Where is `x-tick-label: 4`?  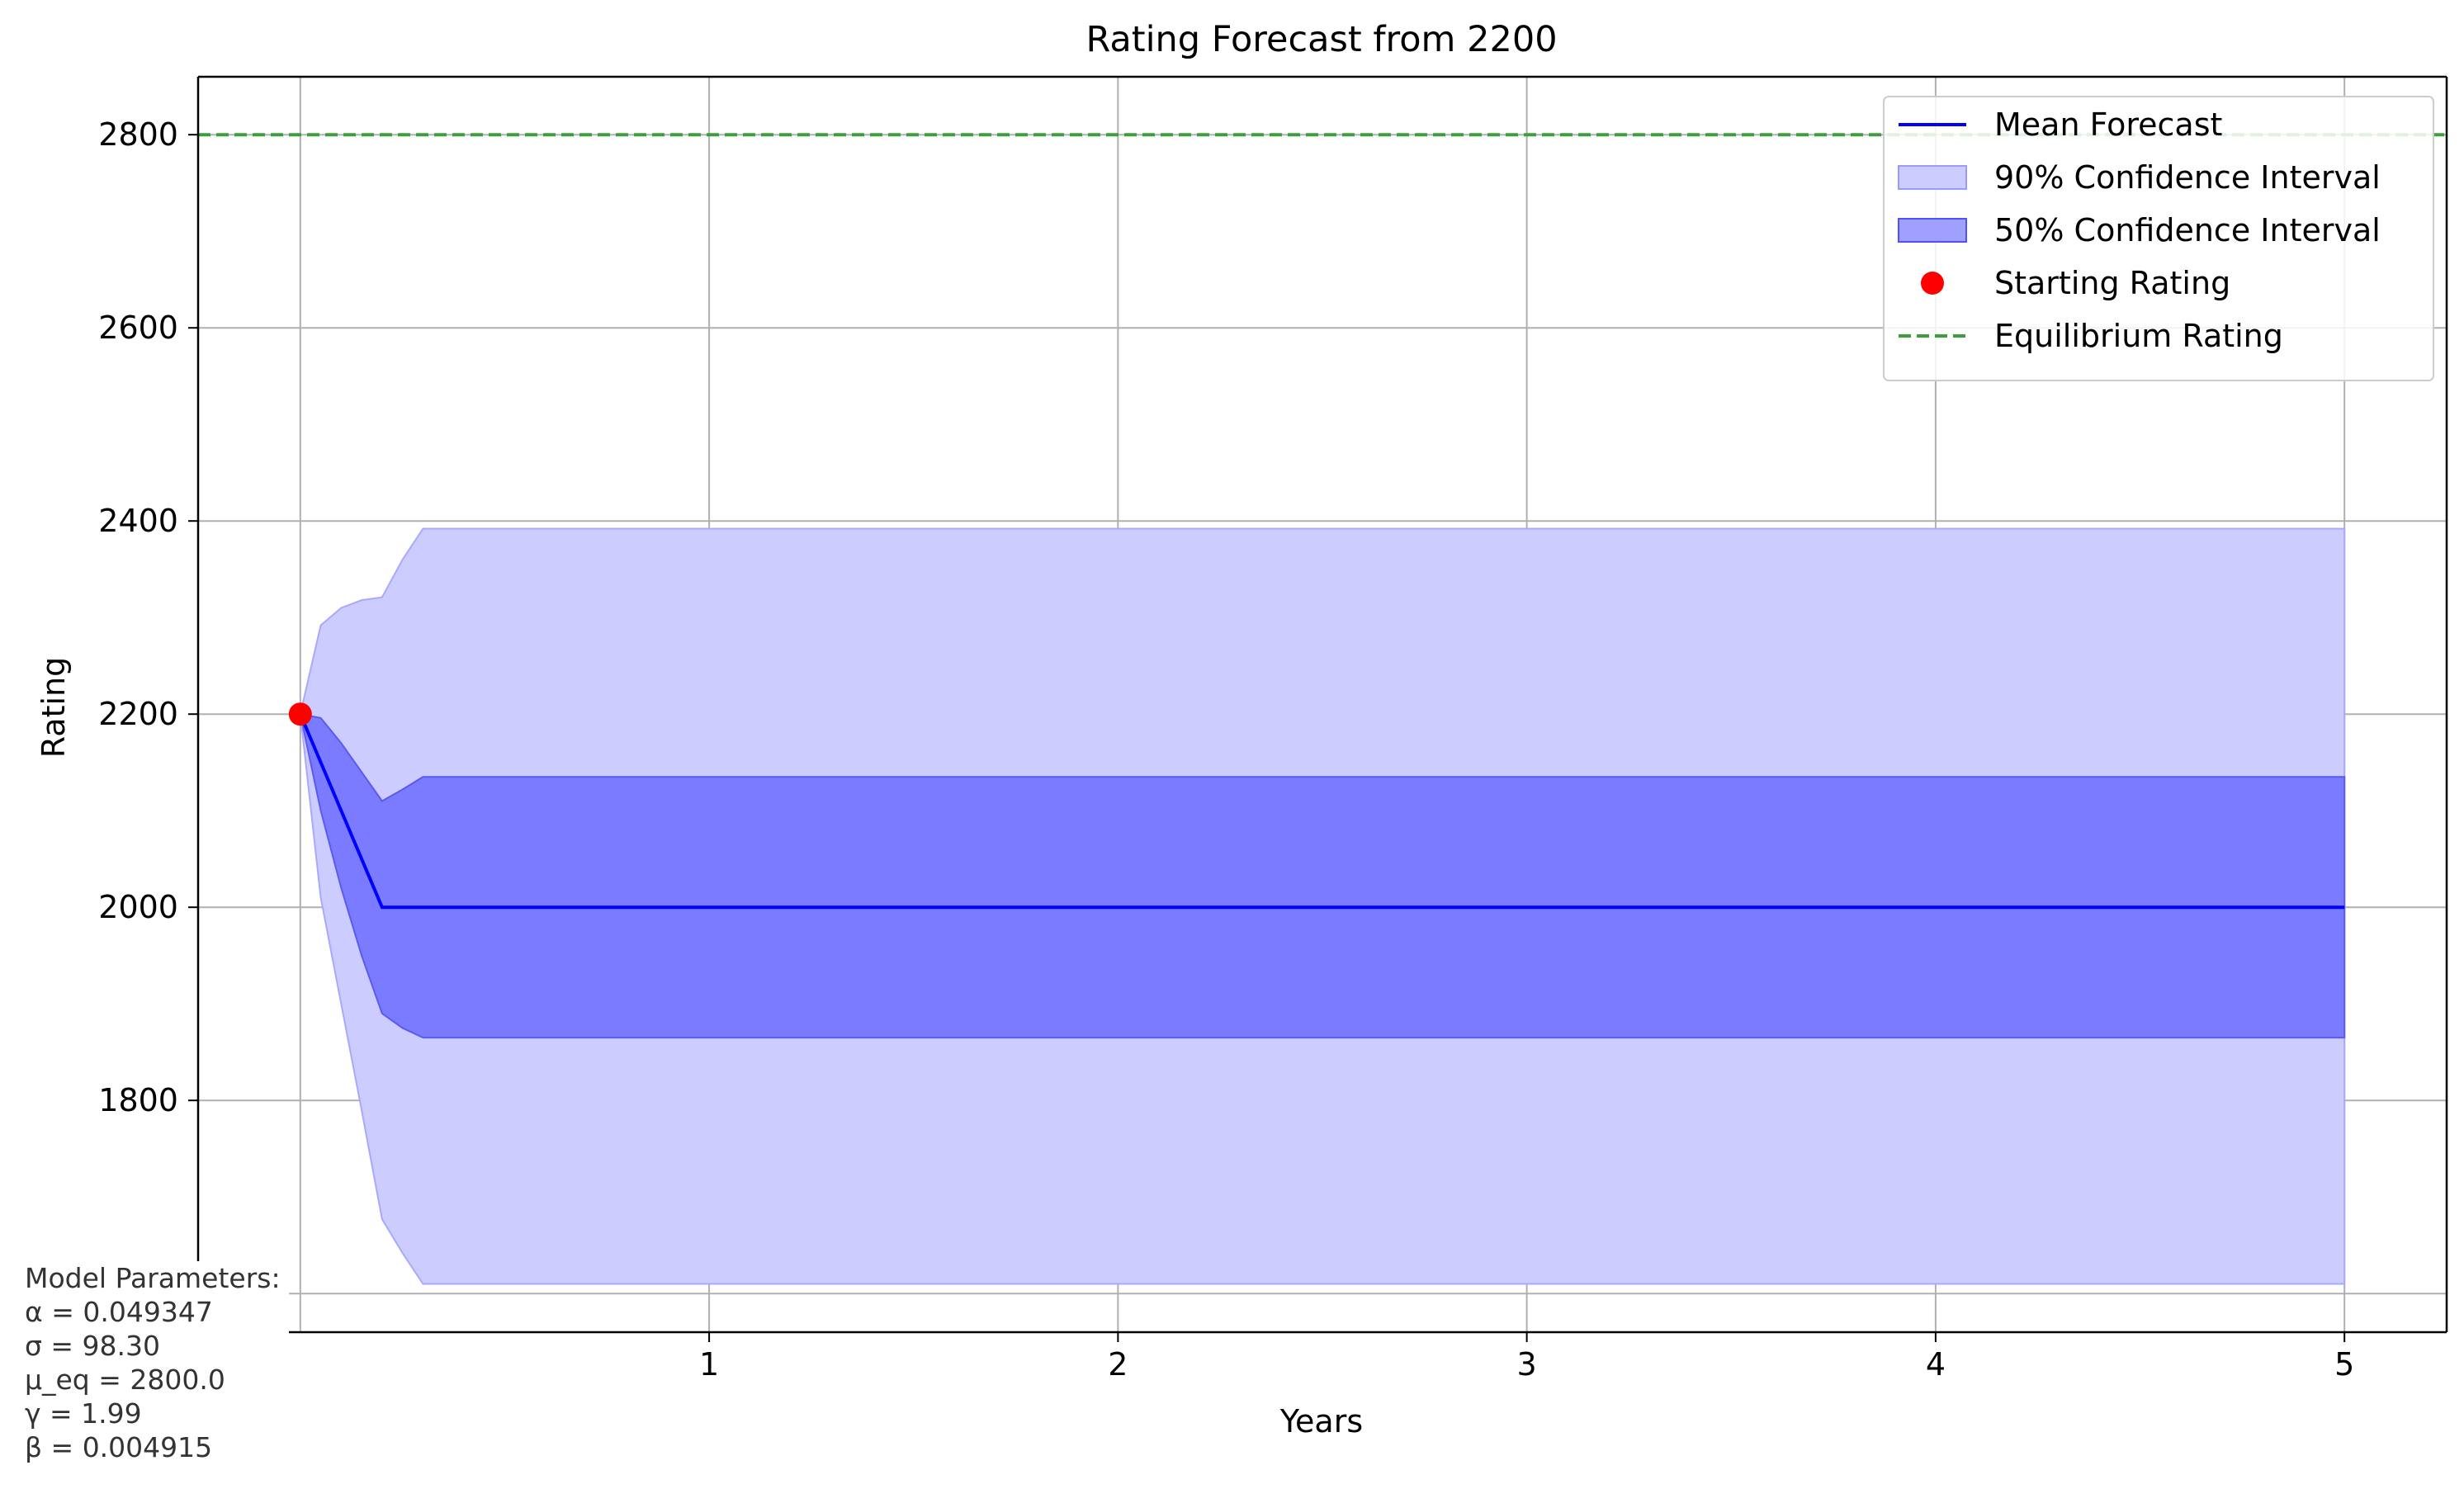
x-tick-label: 4 is located at coordinates (1936, 1365).